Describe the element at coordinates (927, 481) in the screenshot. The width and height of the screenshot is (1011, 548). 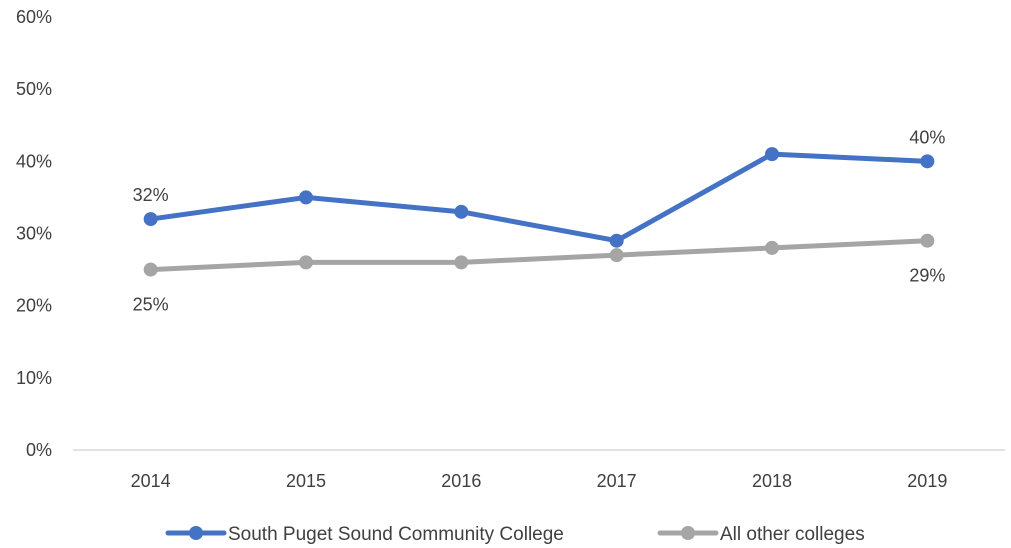
I see `x-tick-label: 2019` at that location.